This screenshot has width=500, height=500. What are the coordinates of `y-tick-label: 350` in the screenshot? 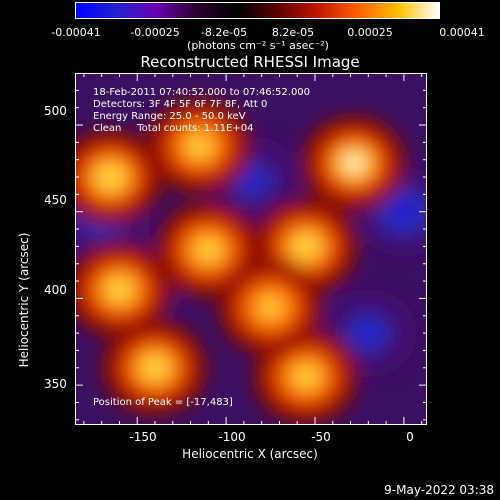 It's located at (55, 384).